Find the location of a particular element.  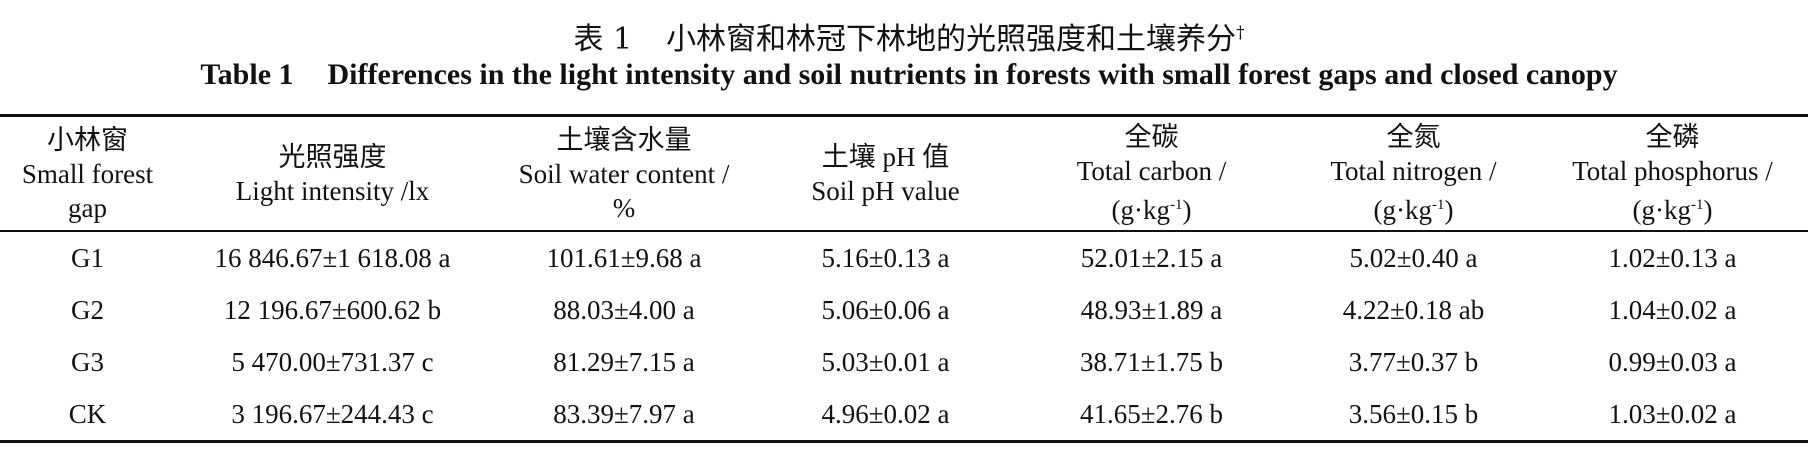

header-line: % is located at coordinates (624, 207).